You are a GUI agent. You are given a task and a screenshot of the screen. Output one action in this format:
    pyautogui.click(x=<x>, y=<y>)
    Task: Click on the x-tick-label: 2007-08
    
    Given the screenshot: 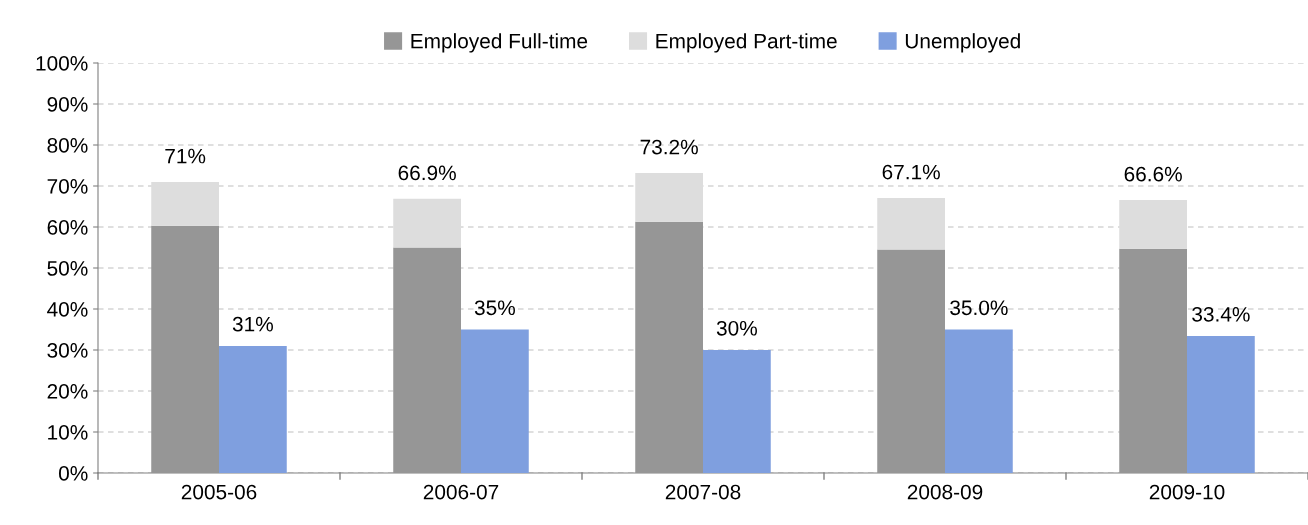 What is the action you would take?
    pyautogui.click(x=703, y=492)
    